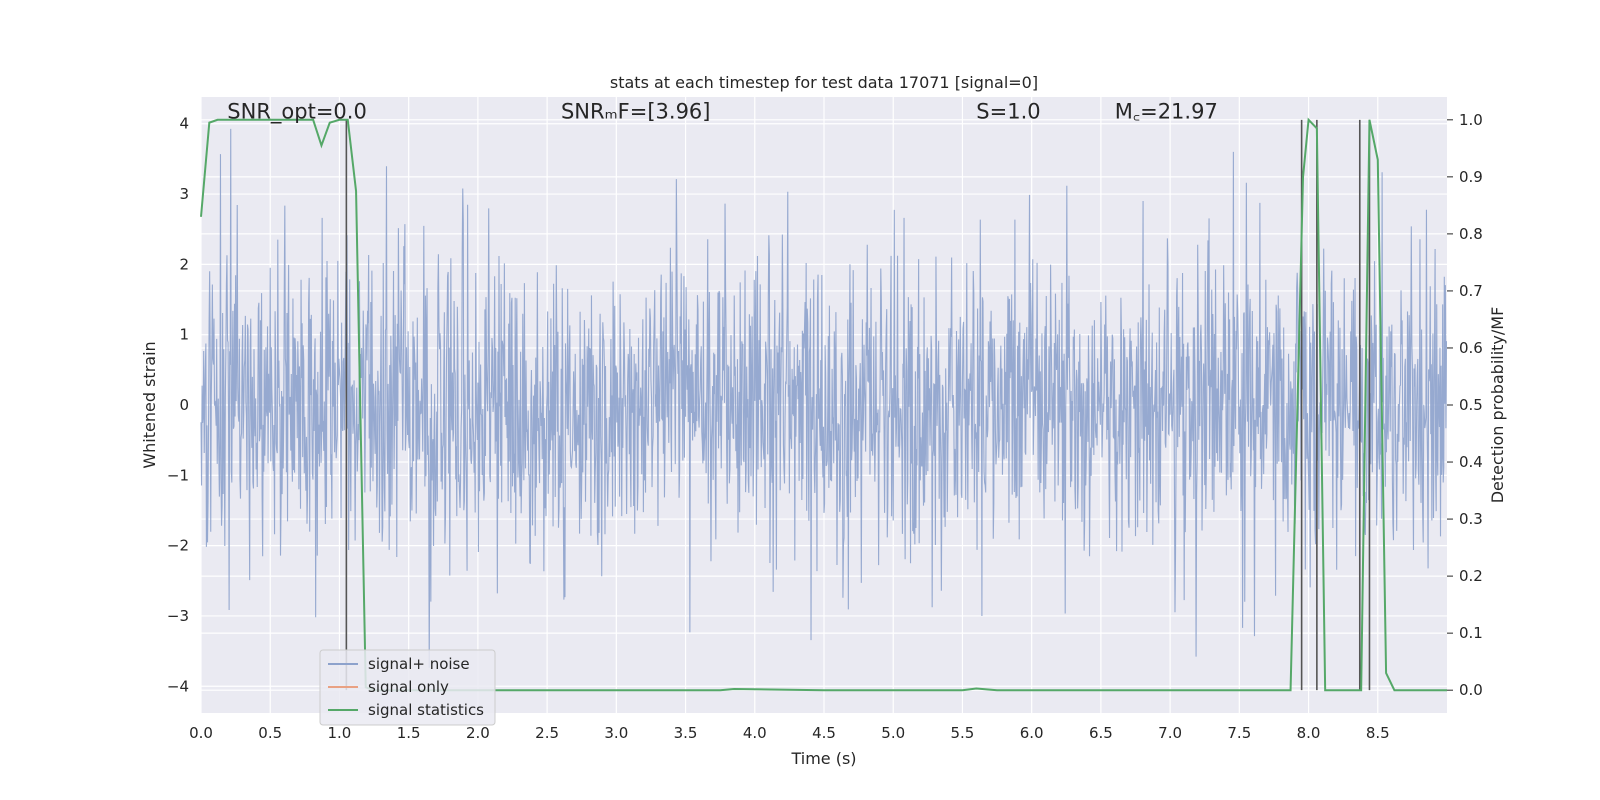  What do you see at coordinates (184, 405) in the screenshot?
I see `y-left-tick-label: 0` at bounding box center [184, 405].